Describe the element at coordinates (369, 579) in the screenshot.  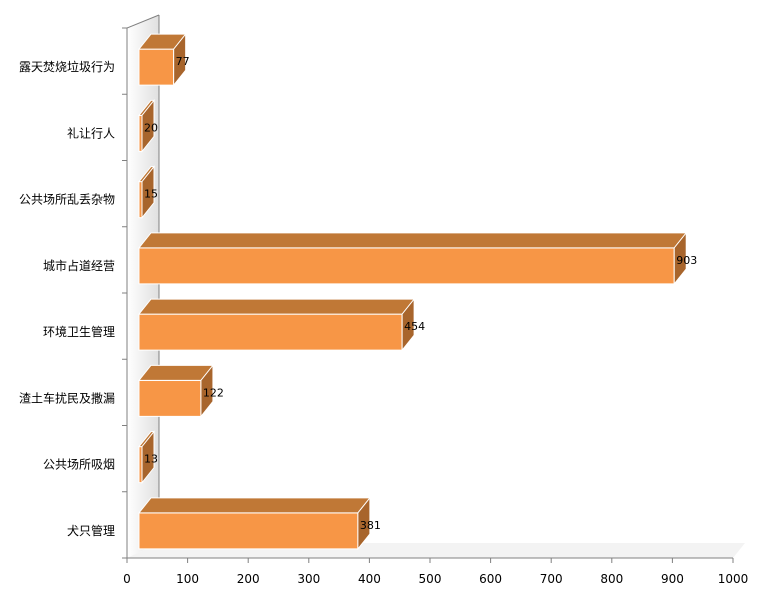
I see `x-tick-label: 400` at that location.